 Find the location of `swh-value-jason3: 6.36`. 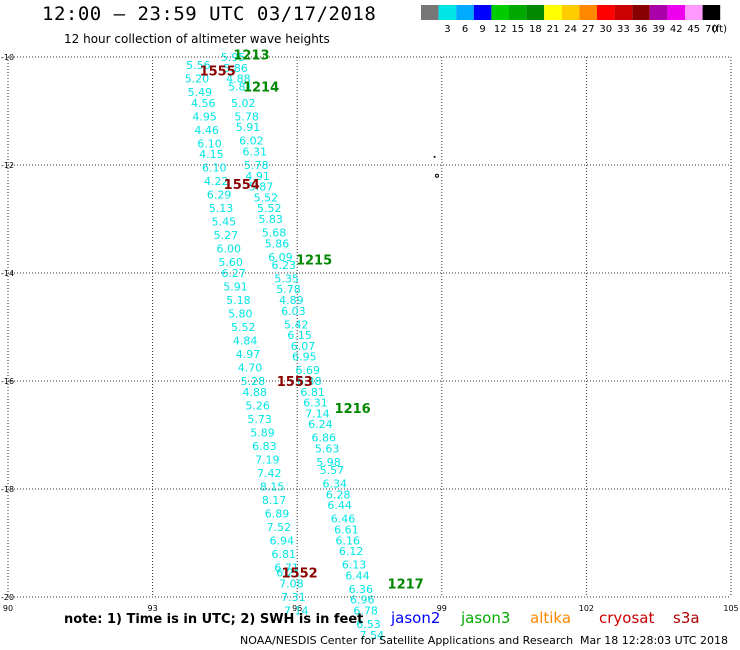

swh-value-jason3: 6.36 is located at coordinates (361, 589).